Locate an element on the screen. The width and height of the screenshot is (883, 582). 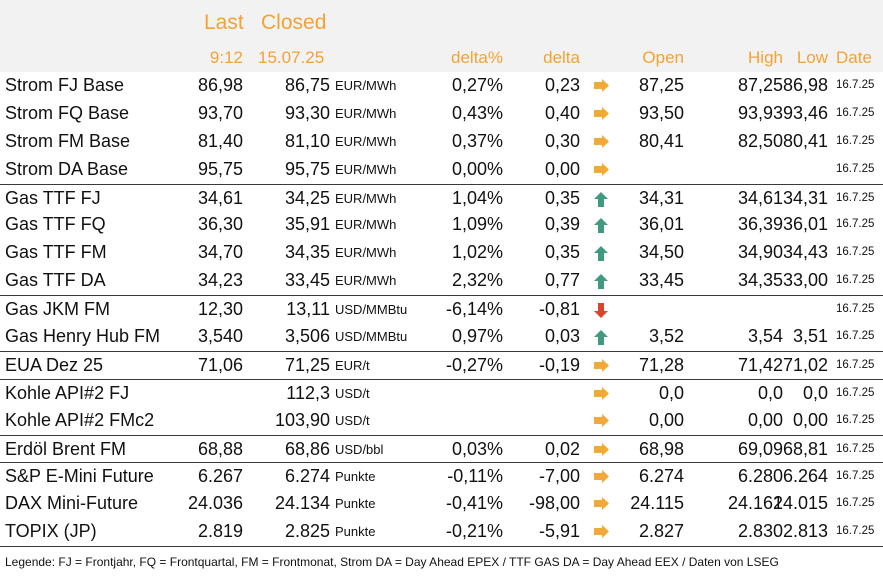
closed-value: 33,45 is located at coordinates (307, 280).